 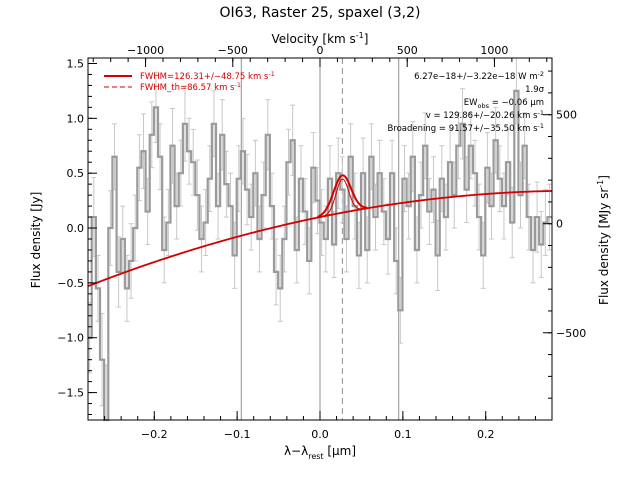 I want to click on annotation-velocity: v = 129.86+/−20.26 km s-1, so click(x=485, y=115).